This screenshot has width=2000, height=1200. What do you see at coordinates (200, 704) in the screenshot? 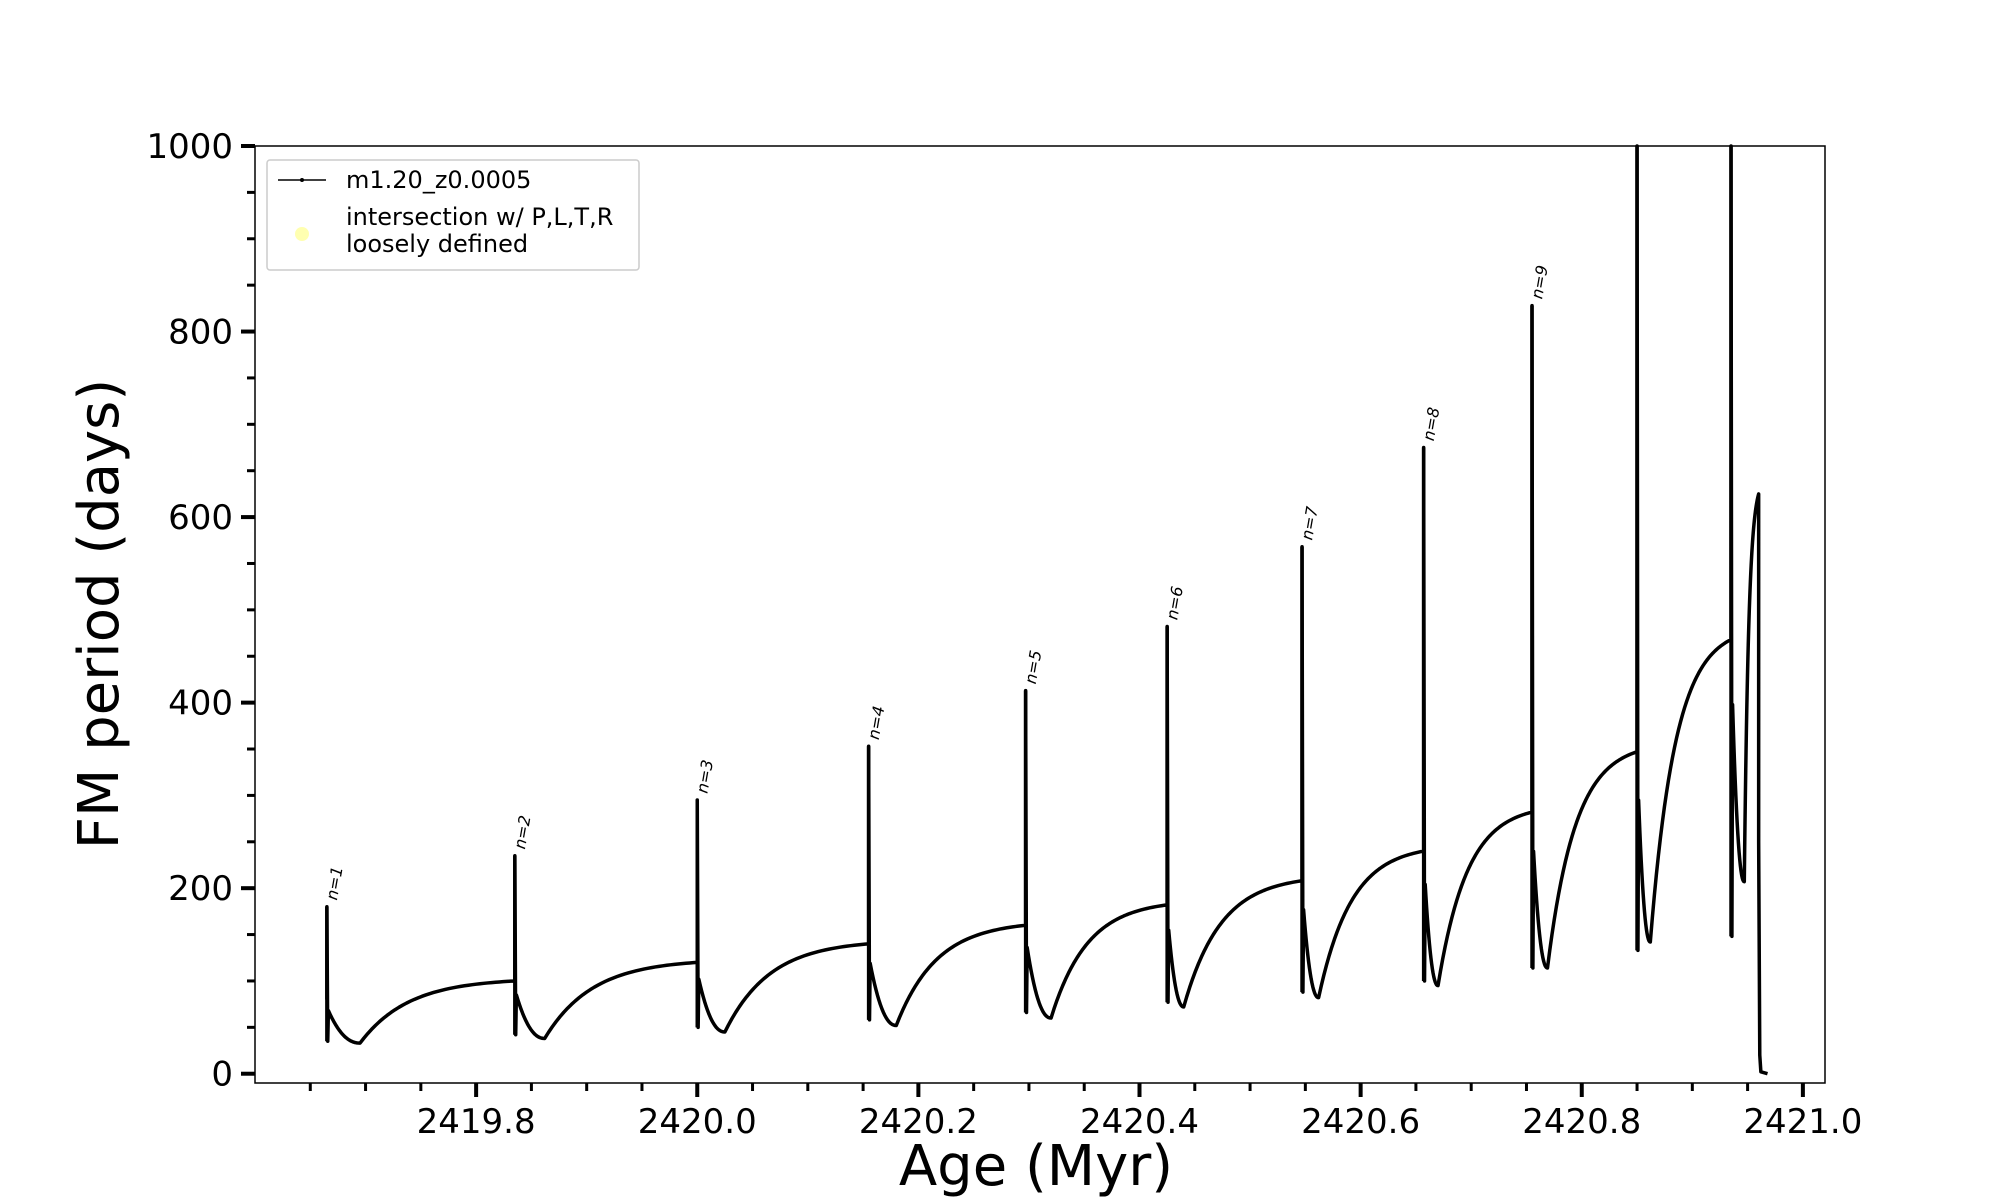
I see `y-tick-label: 400` at bounding box center [200, 704].